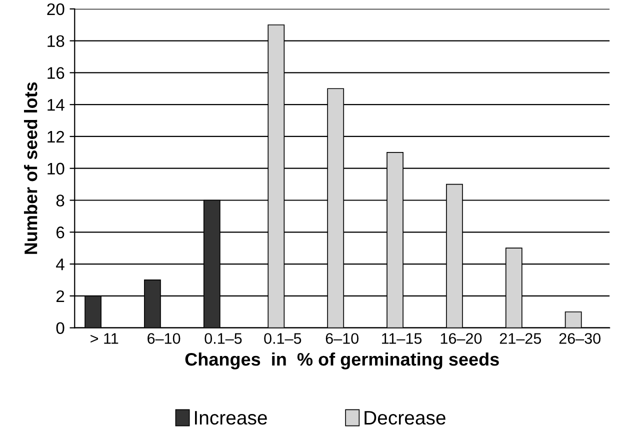  Describe the element at coordinates (56, 41) in the screenshot. I see `y-tick-label: 18` at that location.